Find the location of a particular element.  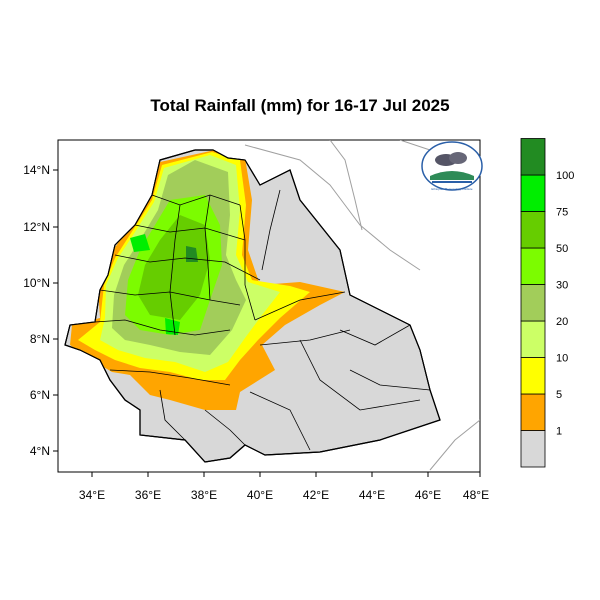

y-tick-label: 4°N is located at coordinates (40, 451).